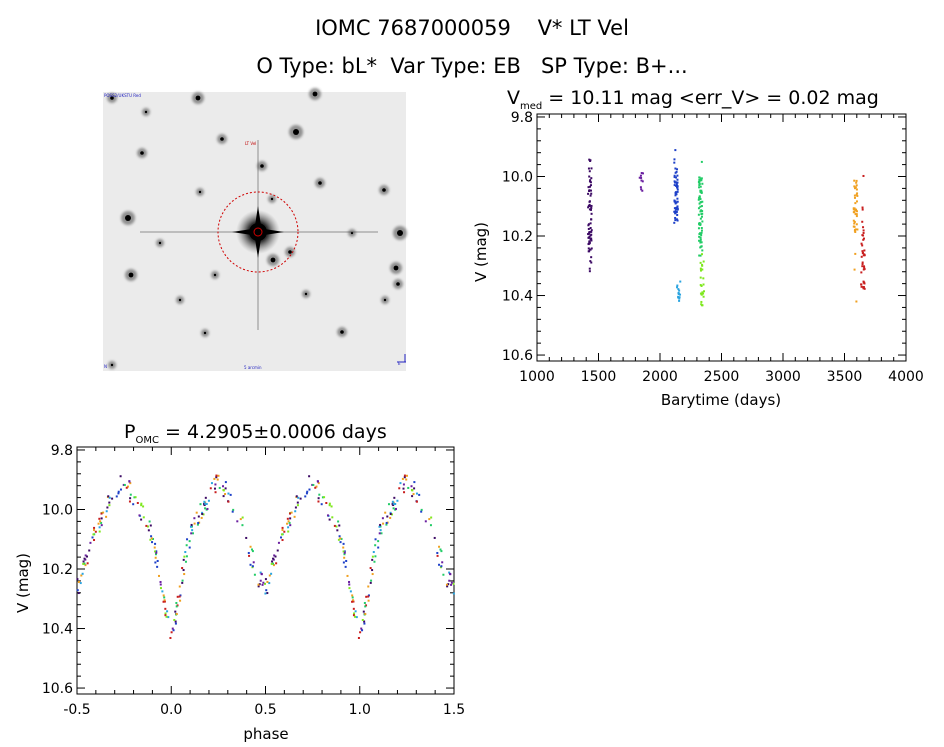 The width and height of the screenshot is (944, 747). Describe the element at coordinates (253, 367) in the screenshot. I see `image-label-scale: 5 arcmin` at that location.